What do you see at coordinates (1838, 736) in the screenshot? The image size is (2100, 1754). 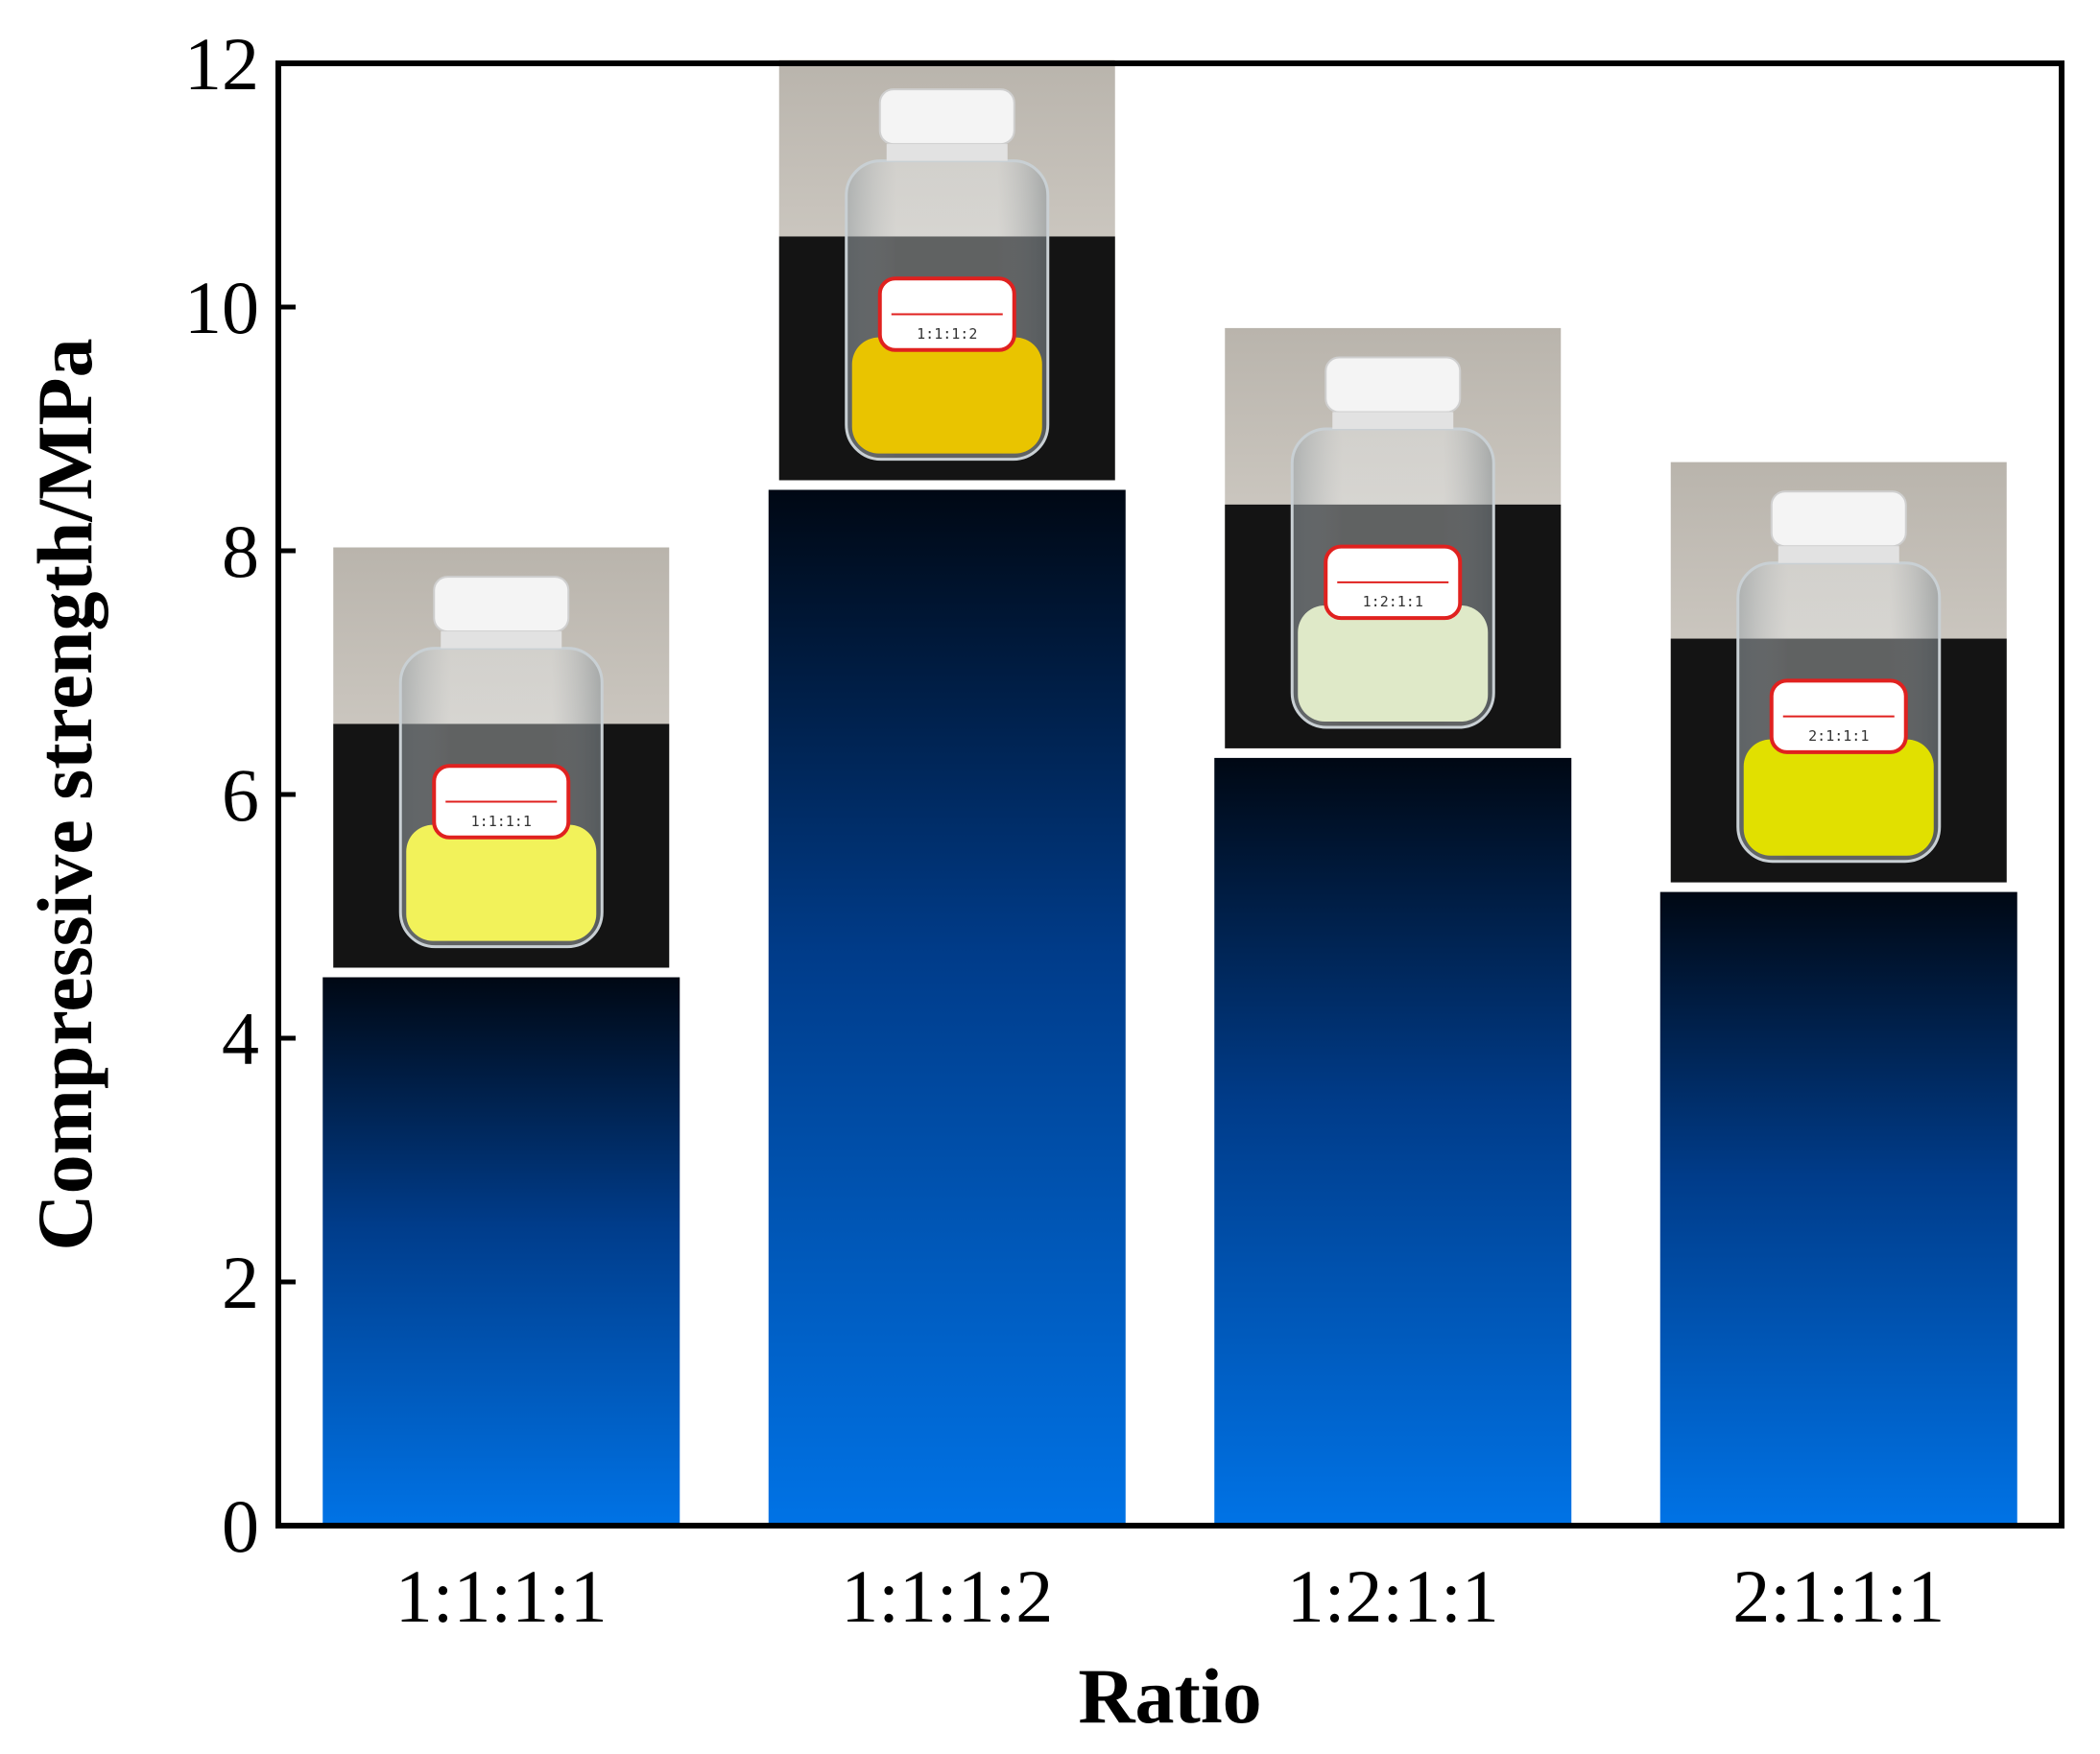 I see `jar-label-text: 2:1:1:1` at bounding box center [1838, 736].